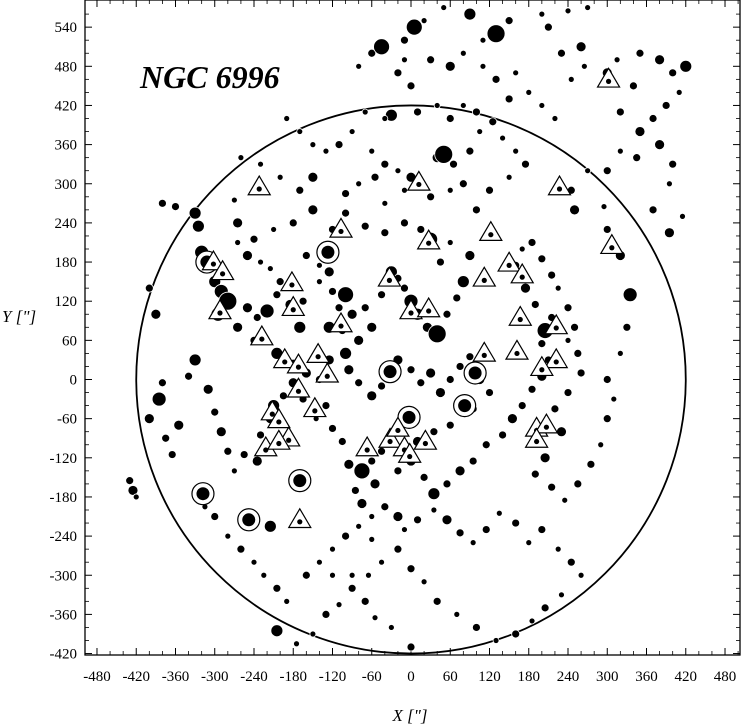  Describe the element at coordinates (254, 677) in the screenshot. I see `x-tick-label: -240` at that location.